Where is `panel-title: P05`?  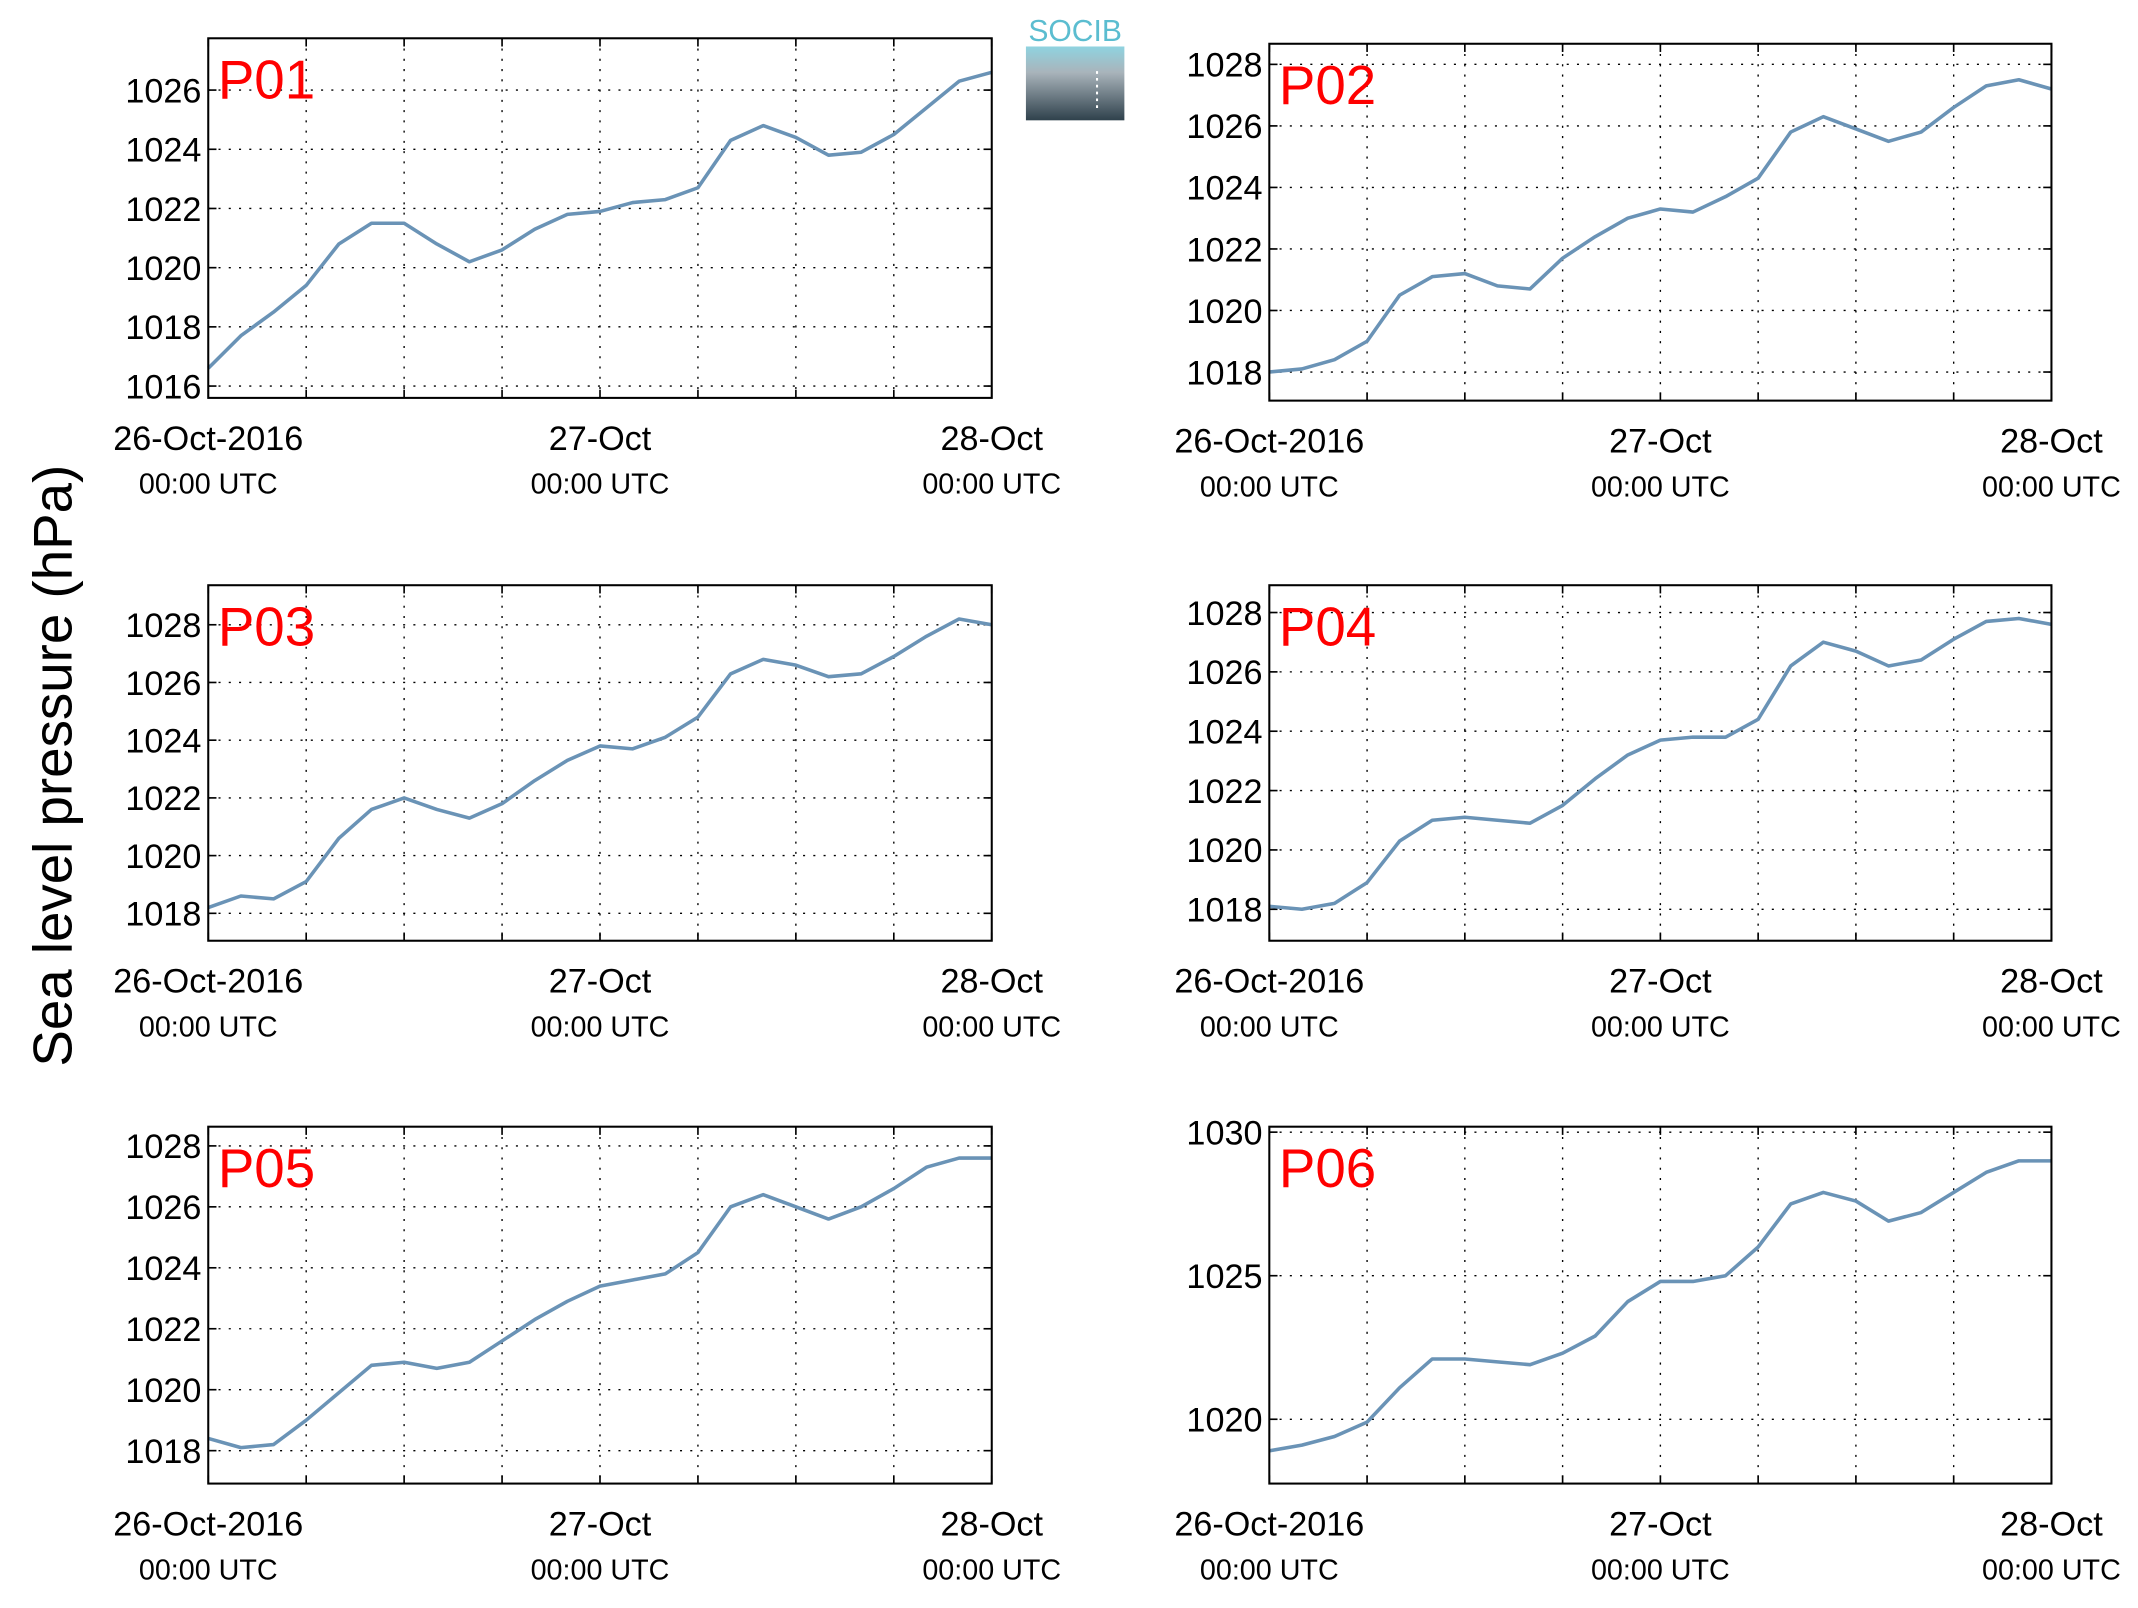
panel-title: P05 is located at coordinates (266, 1168).